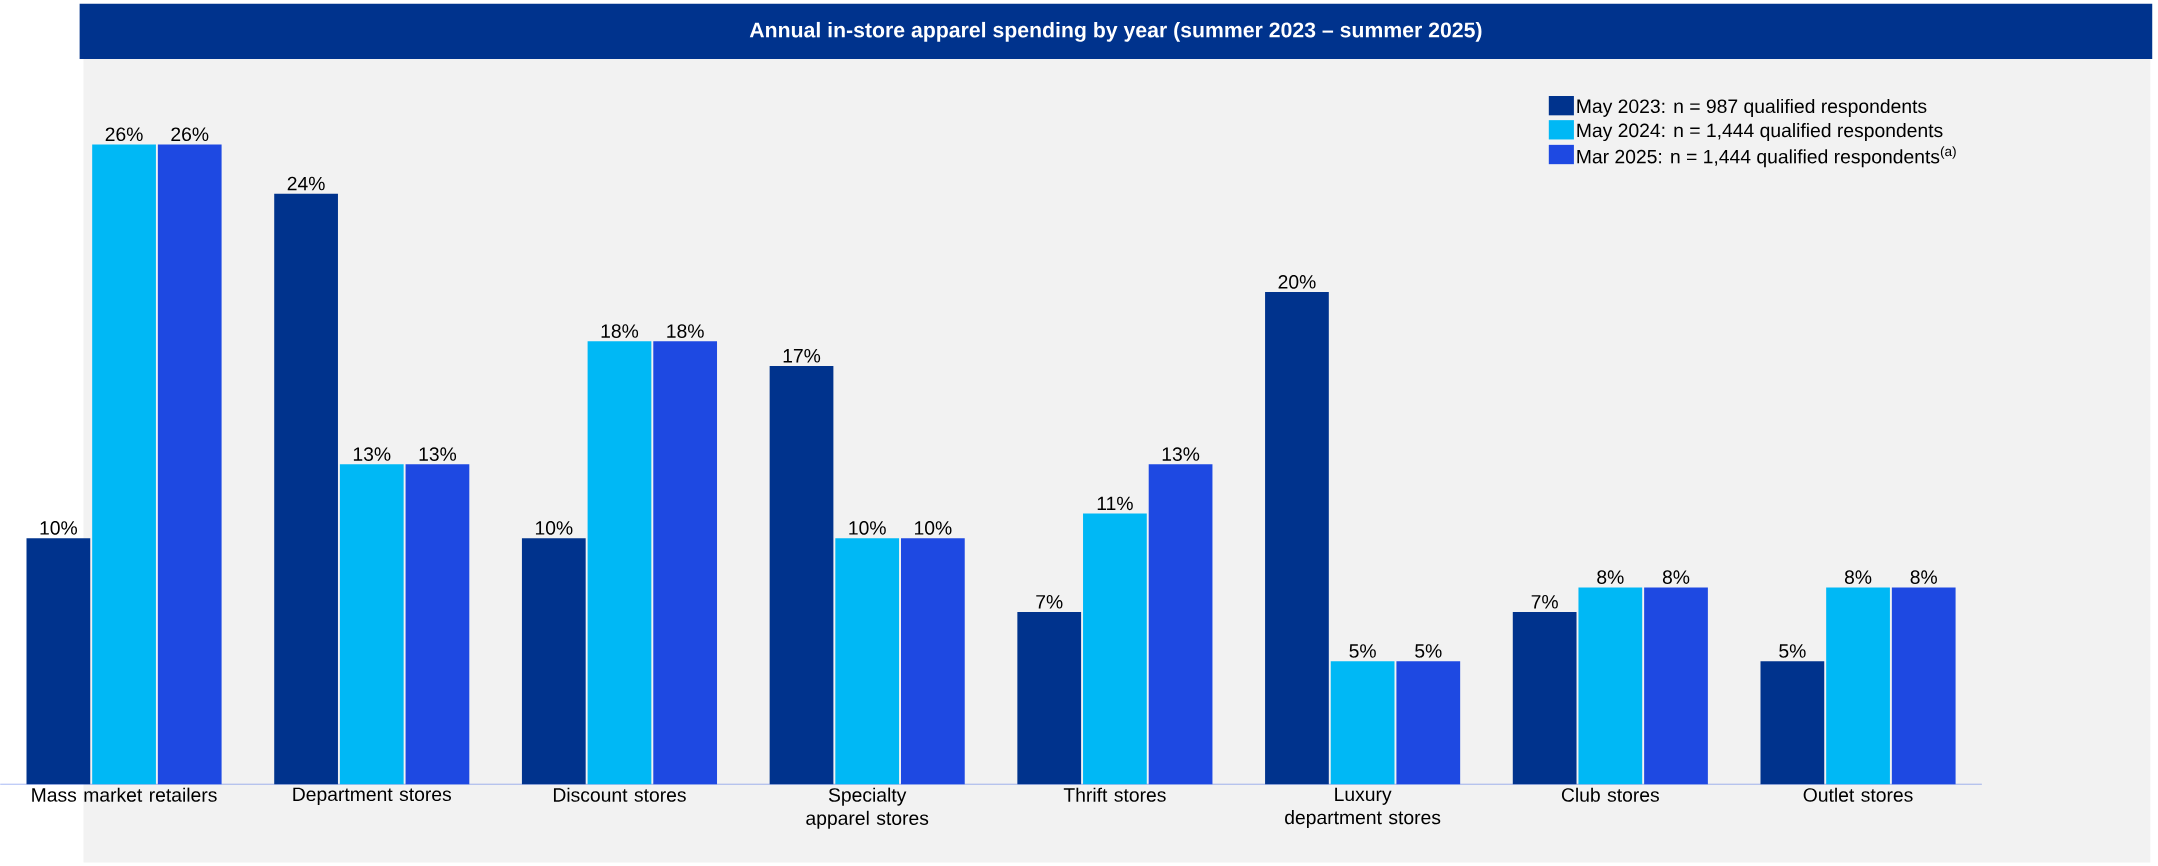 Image resolution: width=2158 pixels, height=866 pixels. I want to click on legend-label: Mar 2025: n = 1,444 qualified respondents$^{(a)}$, so click(1766, 157).